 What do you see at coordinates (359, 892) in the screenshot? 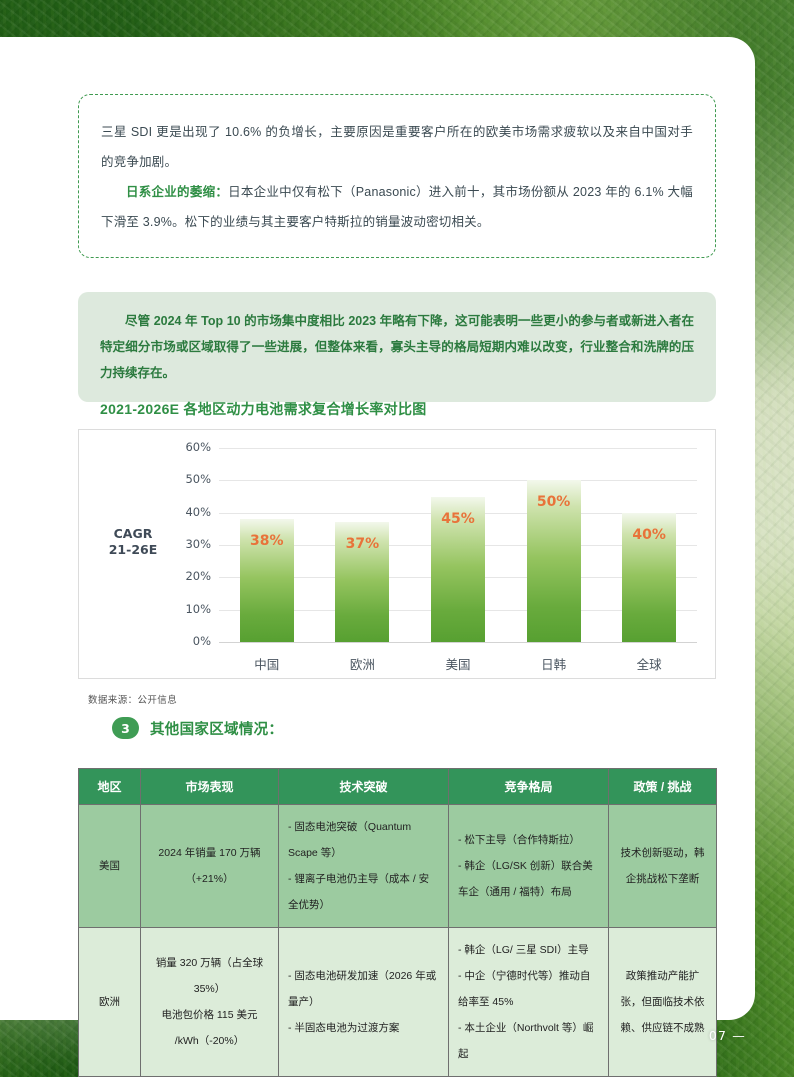
I see `table-cell-line: - 锂离子电池仍主导（成本 / 安全优势）` at bounding box center [359, 892].